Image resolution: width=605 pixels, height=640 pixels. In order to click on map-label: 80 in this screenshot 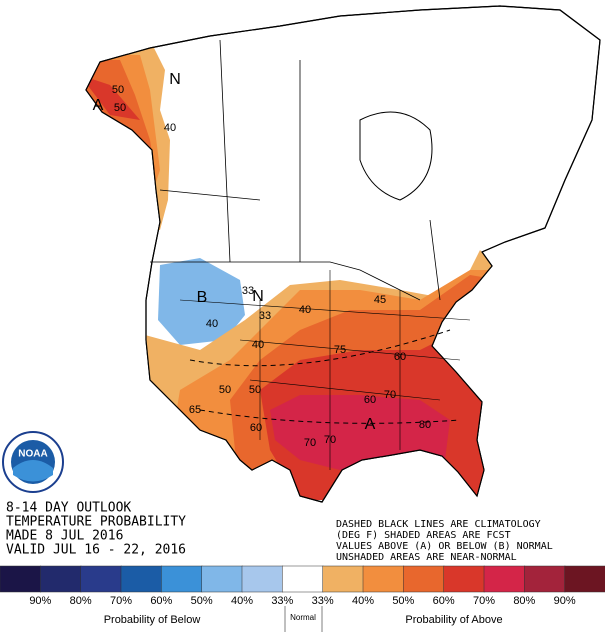, I will do `click(425, 425)`.